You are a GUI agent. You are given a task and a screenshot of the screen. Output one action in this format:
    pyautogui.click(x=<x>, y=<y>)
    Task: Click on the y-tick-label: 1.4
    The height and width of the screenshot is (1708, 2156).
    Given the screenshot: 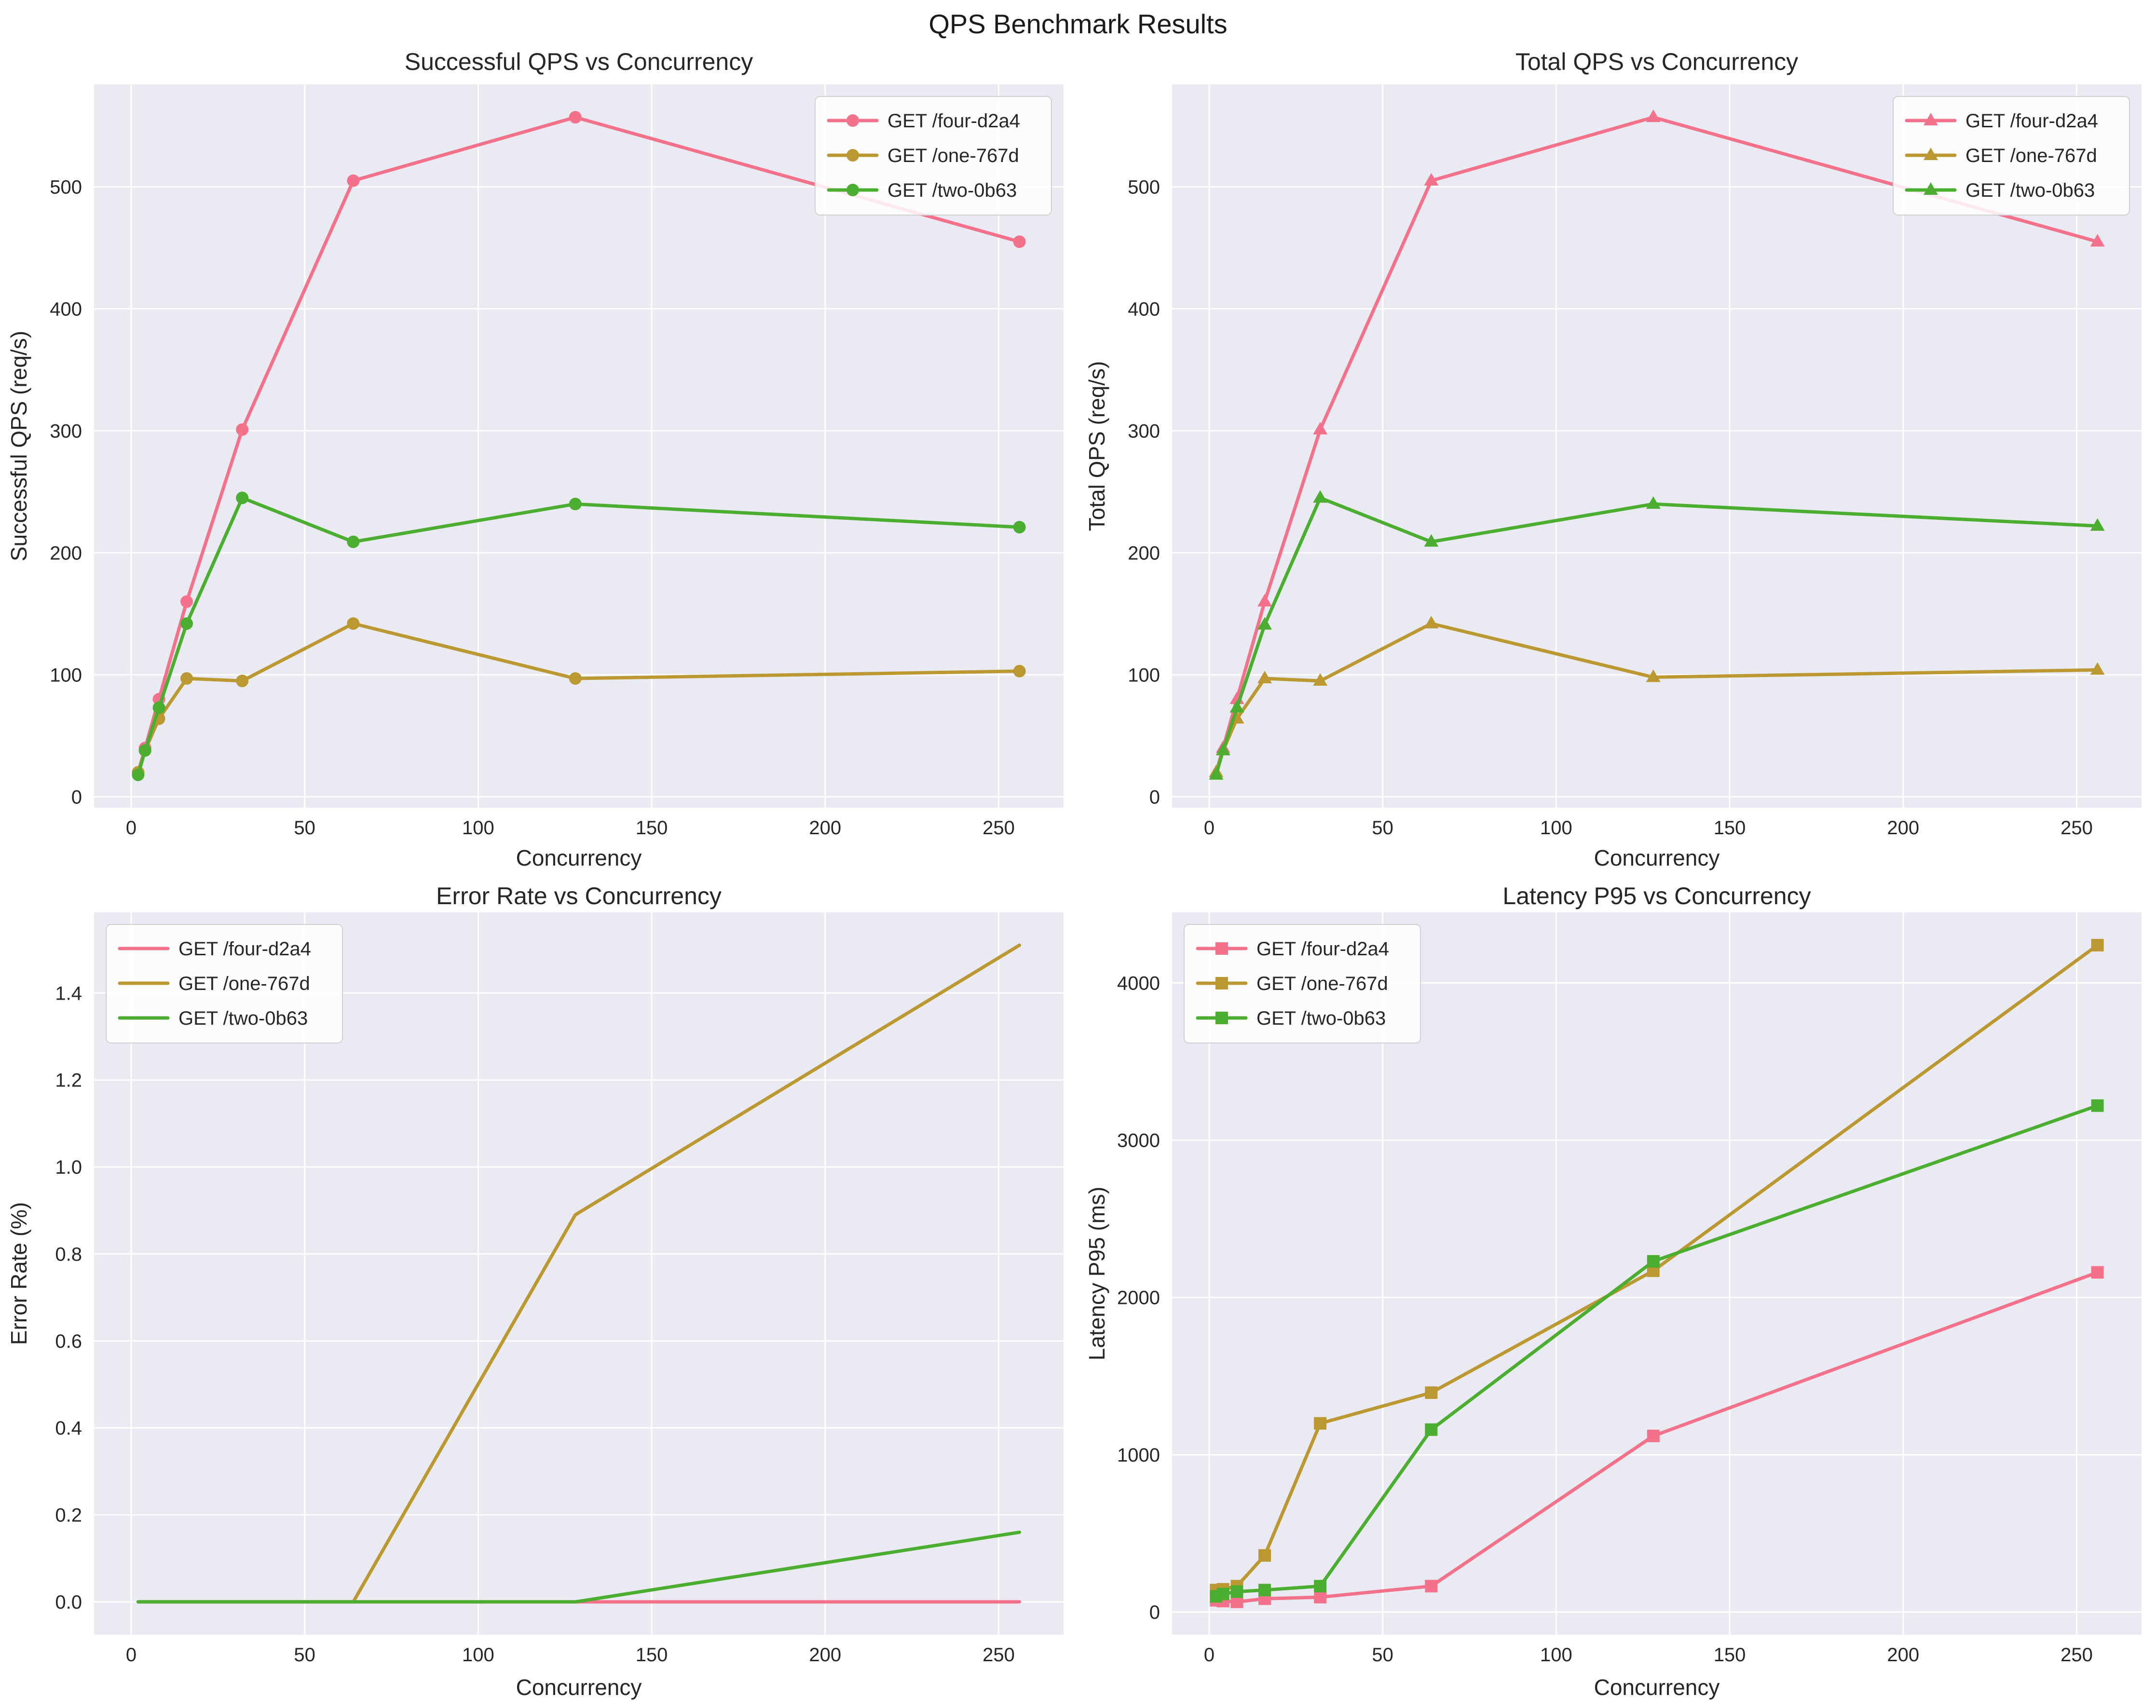 What is the action you would take?
    pyautogui.click(x=68, y=993)
    